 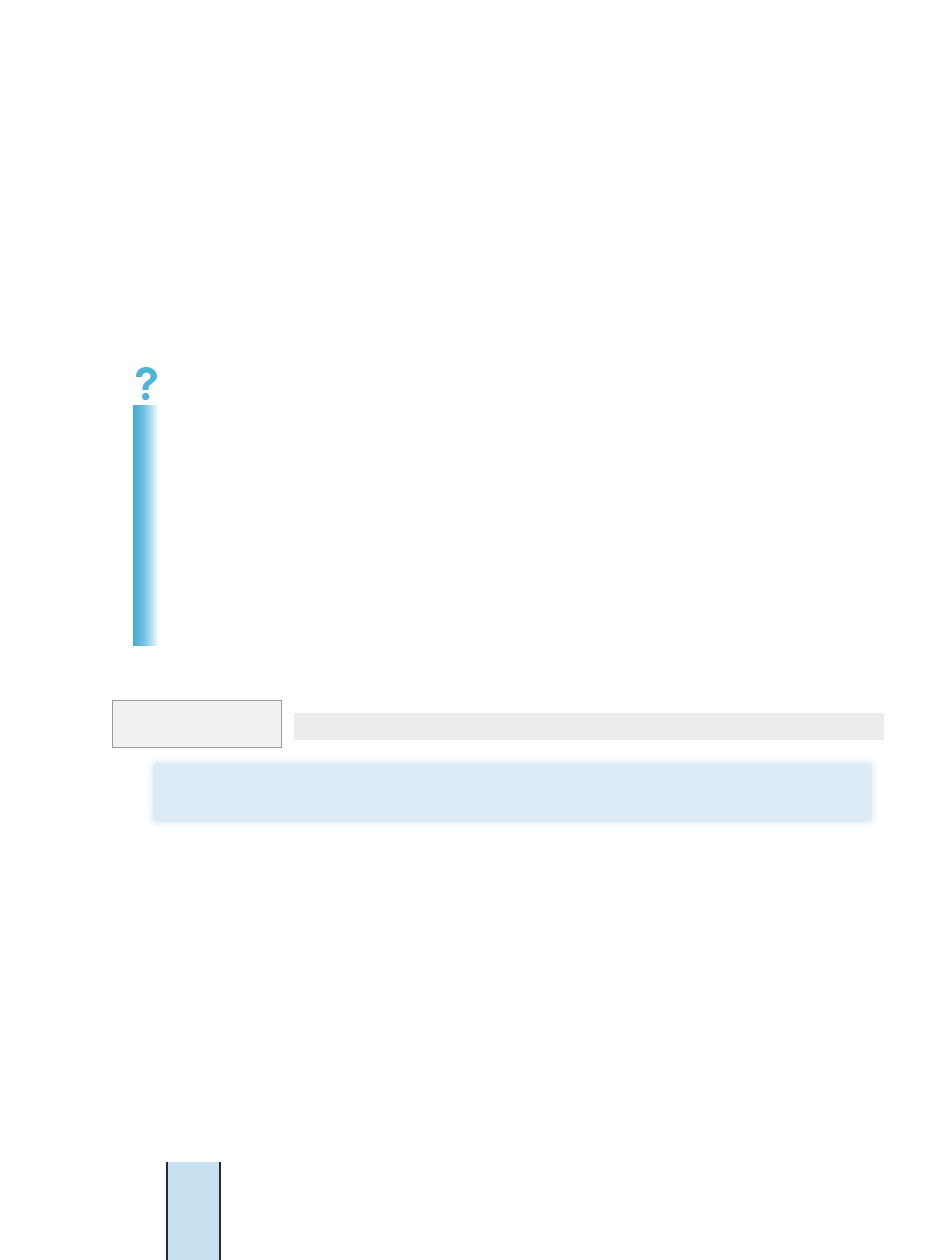 What do you see at coordinates (146, 384) in the screenshot?
I see `question-mark-icon` at bounding box center [146, 384].